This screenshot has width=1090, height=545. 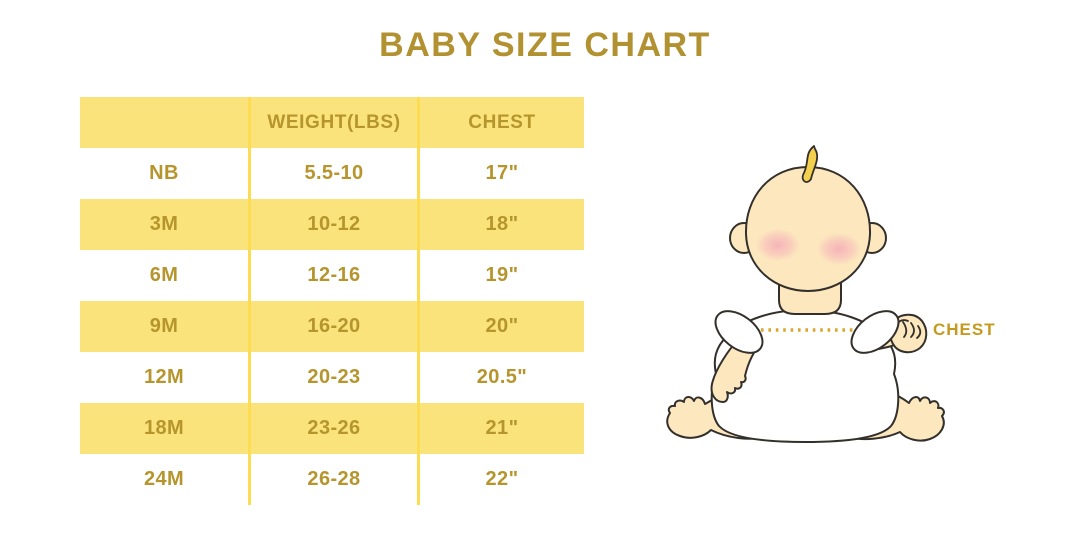 I want to click on table-row: 12M 20-23 20.5", so click(x=332, y=377).